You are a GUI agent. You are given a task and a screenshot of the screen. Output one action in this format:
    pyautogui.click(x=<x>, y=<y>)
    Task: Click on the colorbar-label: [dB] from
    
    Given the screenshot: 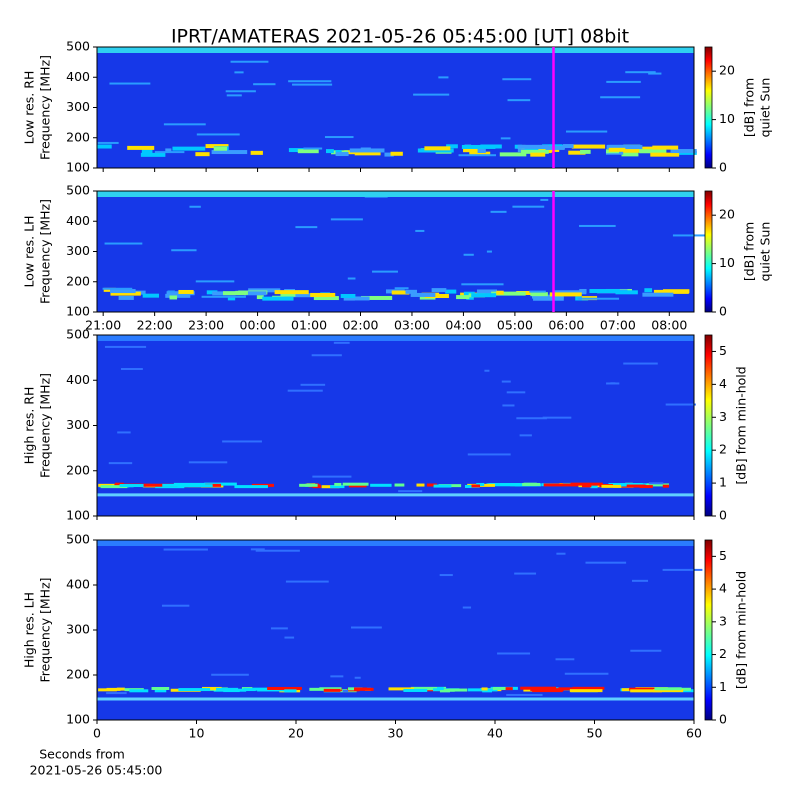 What is the action you would take?
    pyautogui.click(x=749, y=107)
    